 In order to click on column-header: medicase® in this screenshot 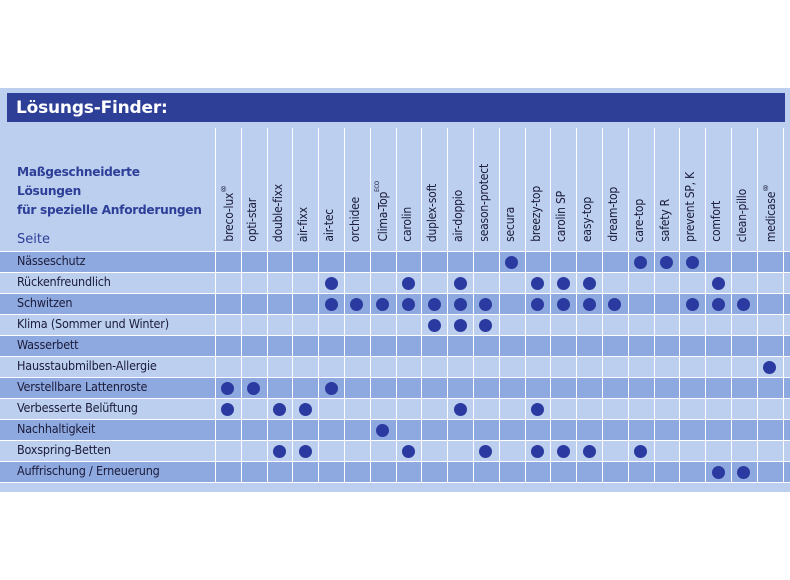, I will do `click(770, 186)`.